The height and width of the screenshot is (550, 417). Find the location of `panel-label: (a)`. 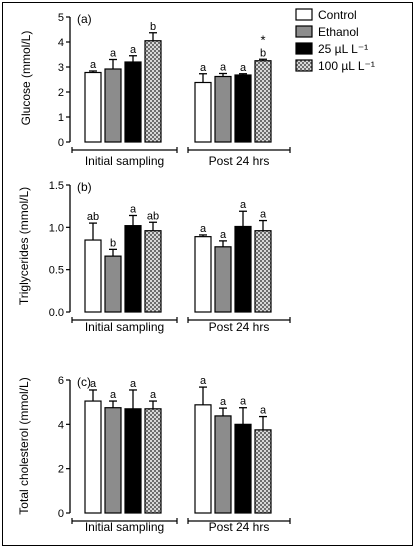

panel-label: (a) is located at coordinates (84, 19).